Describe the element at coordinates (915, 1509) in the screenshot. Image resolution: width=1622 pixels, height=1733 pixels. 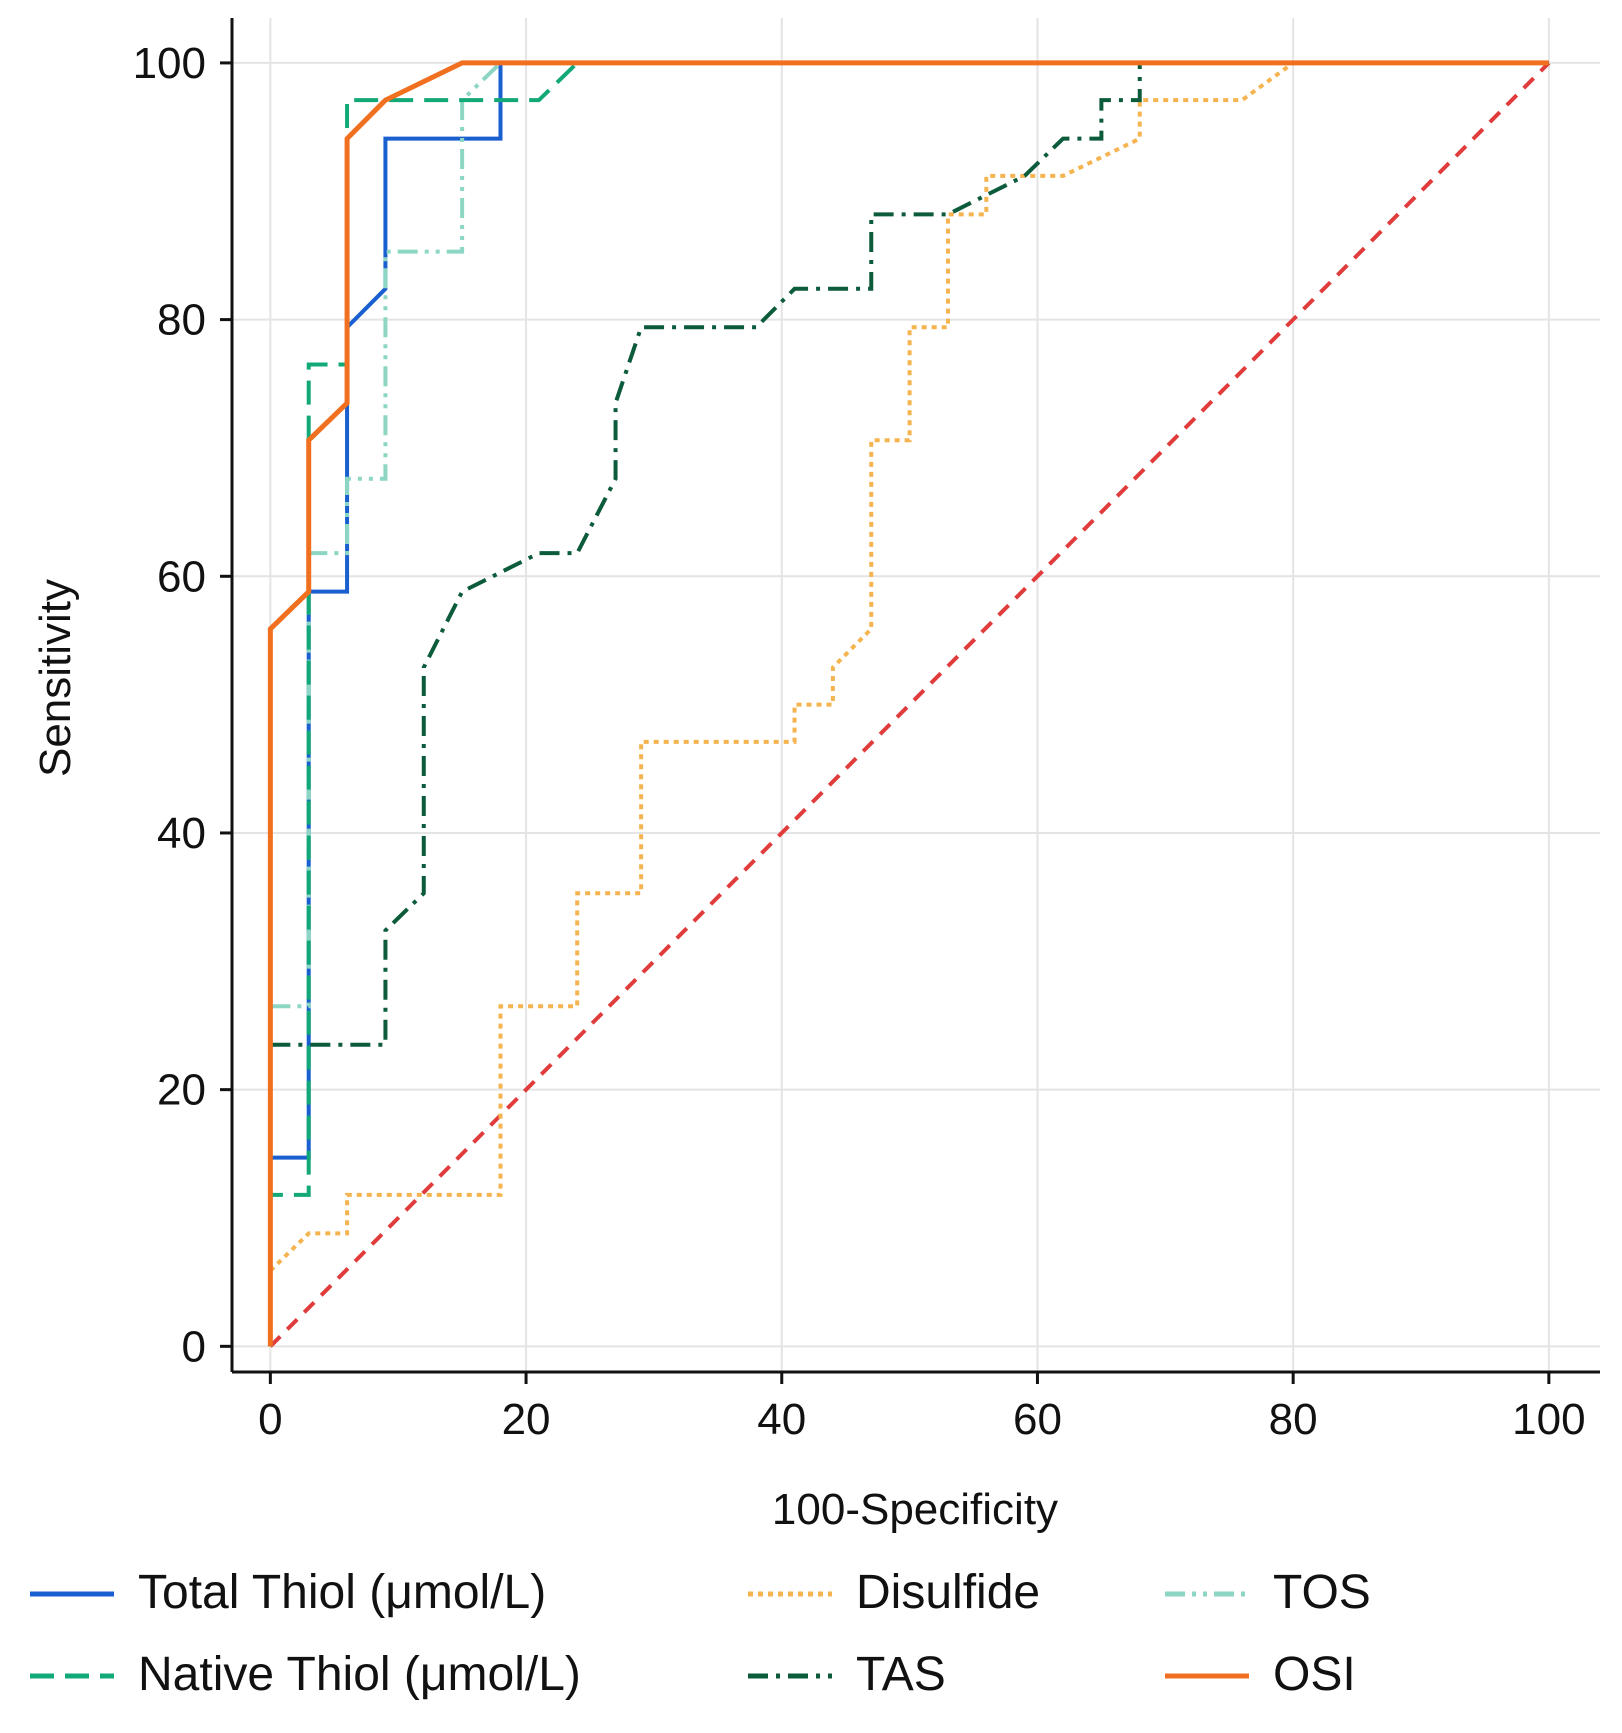
I see `x-axis-label: 100-Specificity` at that location.